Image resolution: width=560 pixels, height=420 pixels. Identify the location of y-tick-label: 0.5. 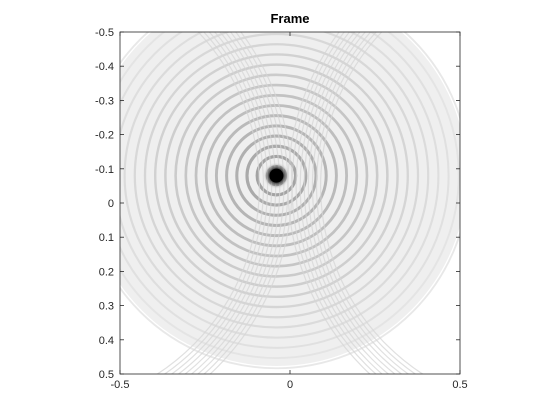
(106, 375).